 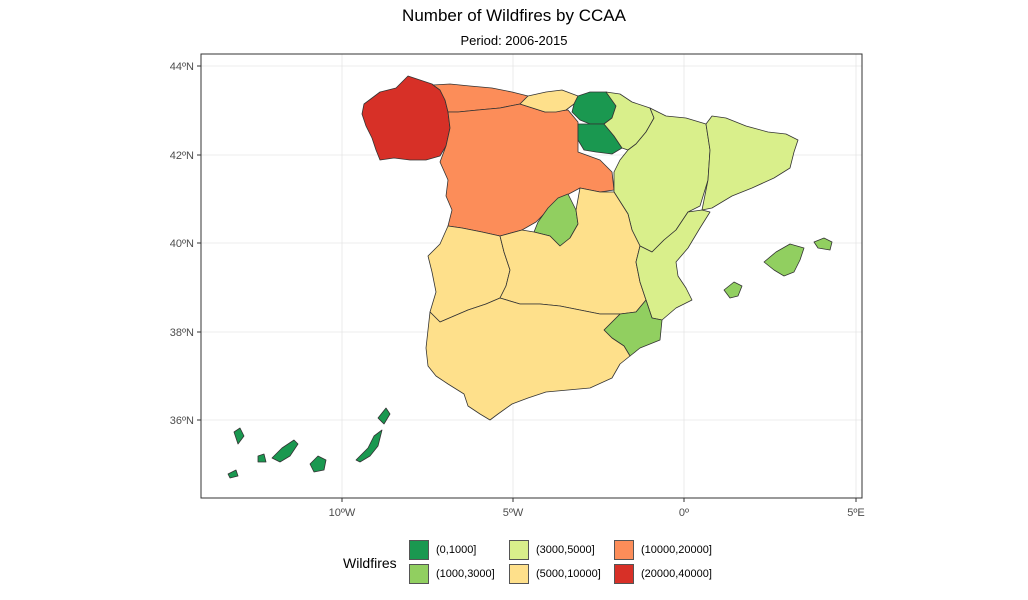 I want to click on region-baleares-ibiza, so click(x=733, y=290).